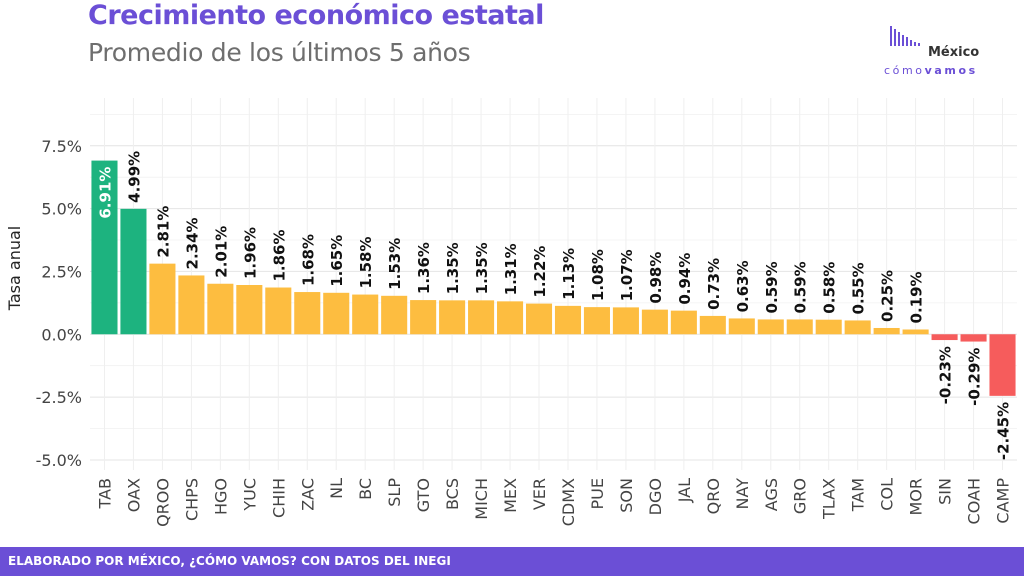 Image resolution: width=1024 pixels, height=576 pixels. What do you see at coordinates (859, 288) in the screenshot?
I see `data-label: 0.55%` at bounding box center [859, 288].